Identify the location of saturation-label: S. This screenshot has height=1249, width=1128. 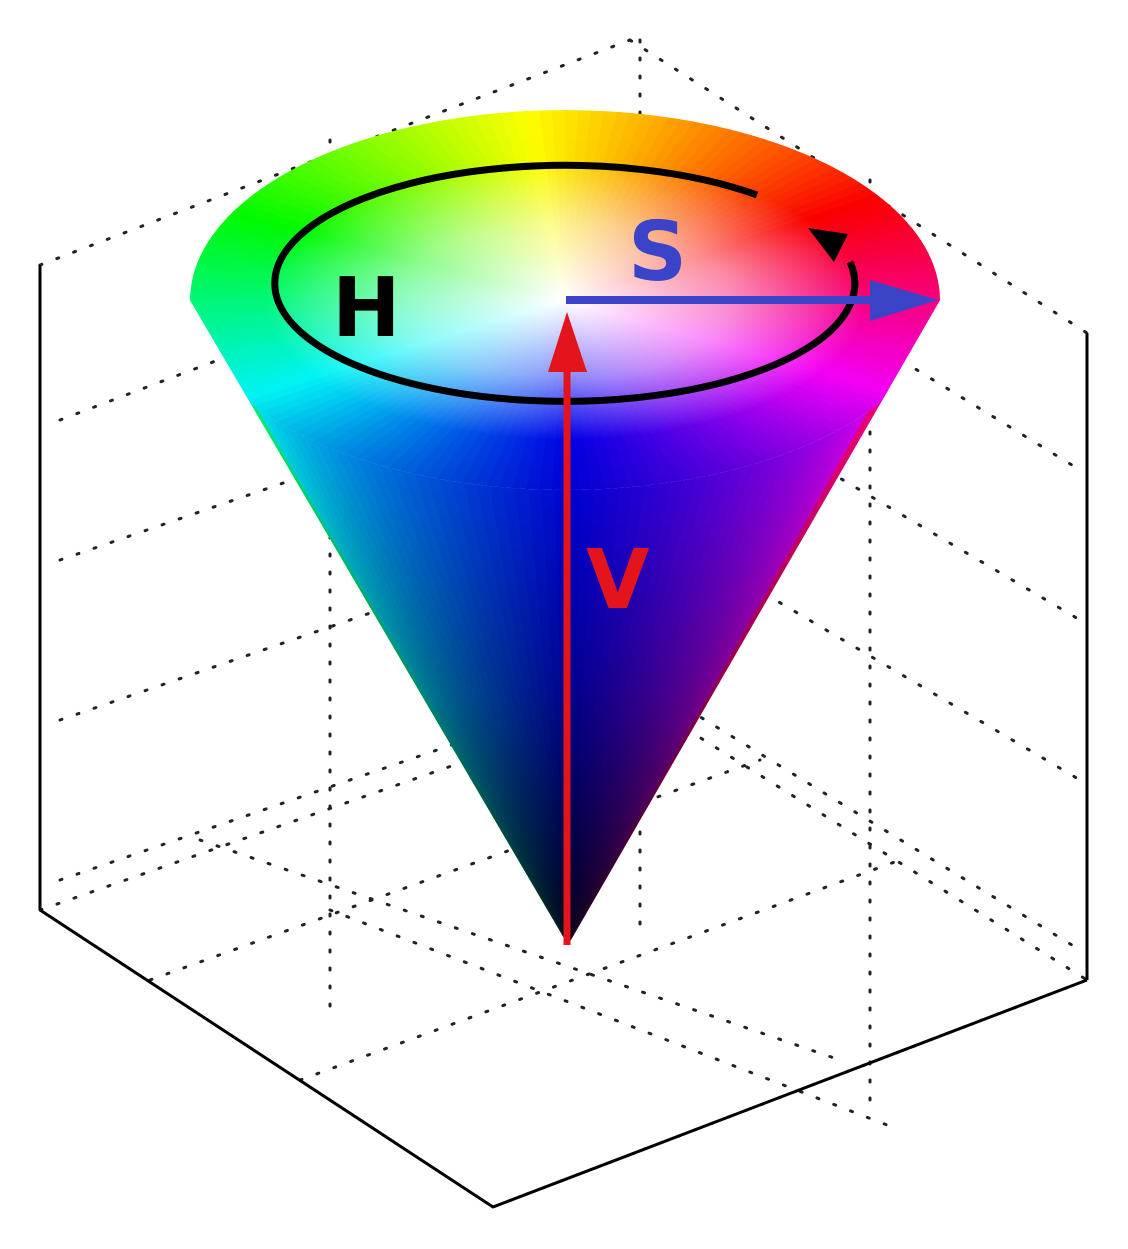
(657, 252).